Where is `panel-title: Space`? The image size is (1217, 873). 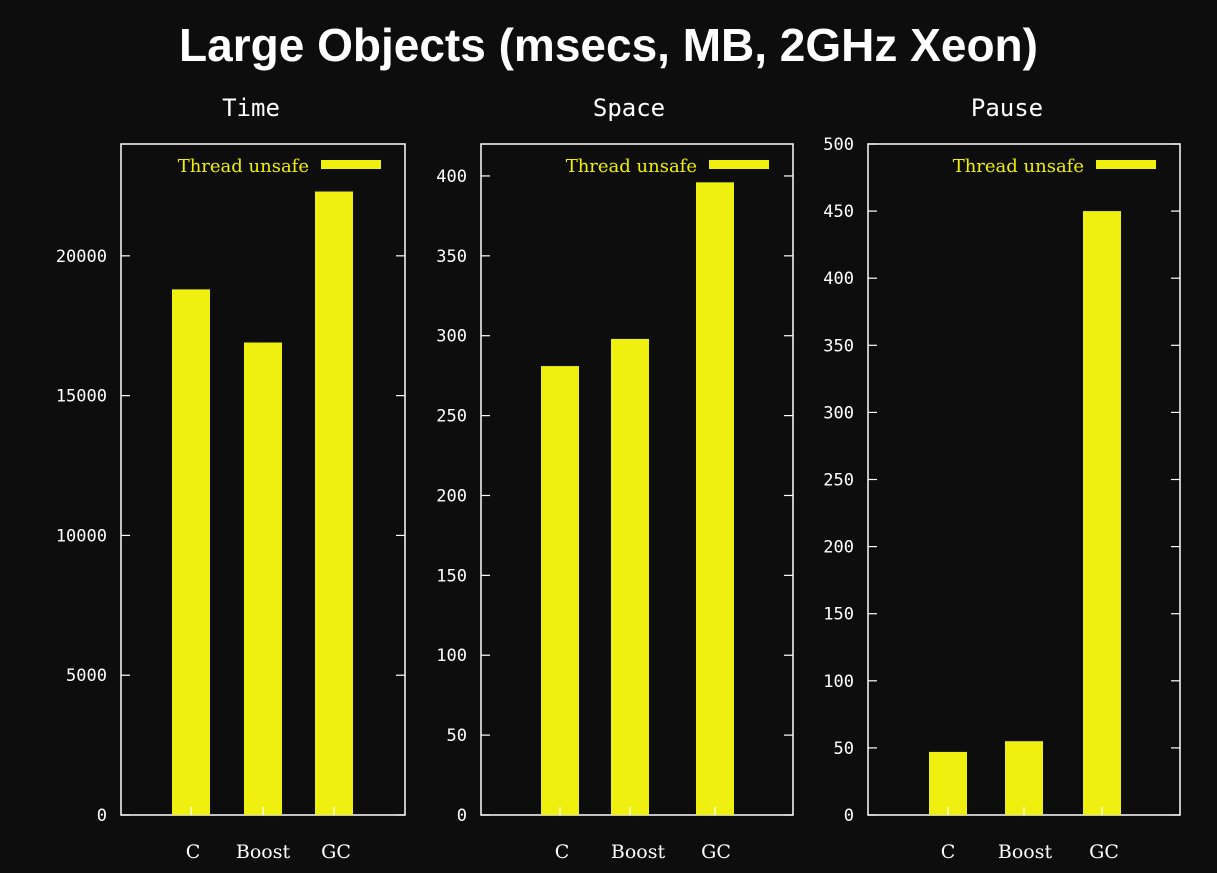 panel-title: Space is located at coordinates (629, 108).